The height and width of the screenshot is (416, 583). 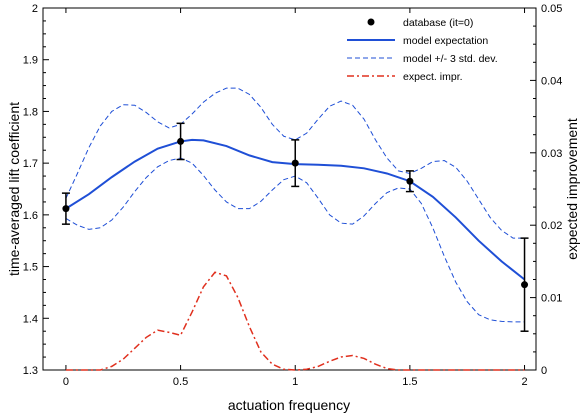 What do you see at coordinates (30, 268) in the screenshot?
I see `y-tick-label: 1.5` at bounding box center [30, 268].